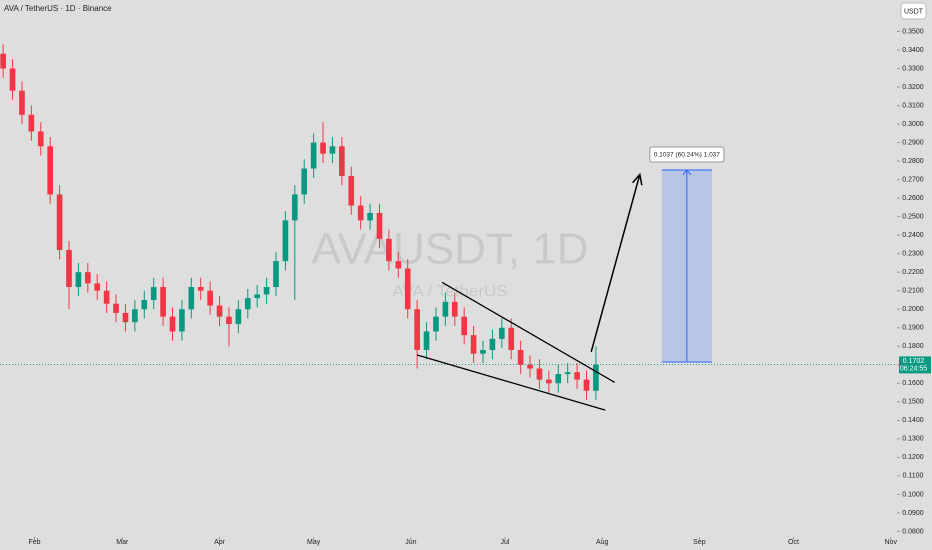  I want to click on y-tick-label: 0.2200, so click(913, 272).